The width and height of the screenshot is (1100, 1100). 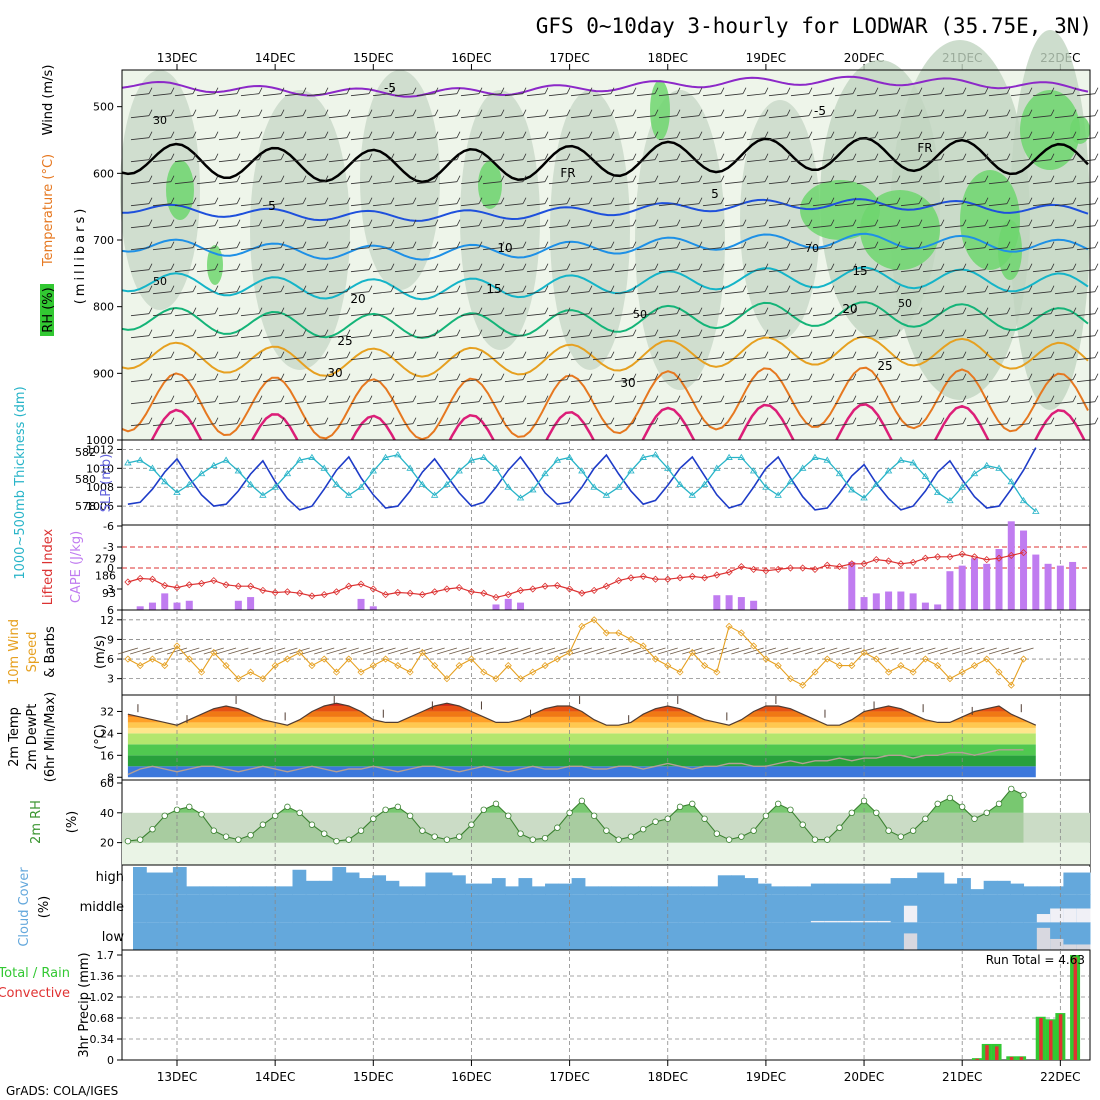 What do you see at coordinates (471, 592) in the screenshot?
I see `lifted-index-point` at bounding box center [471, 592].